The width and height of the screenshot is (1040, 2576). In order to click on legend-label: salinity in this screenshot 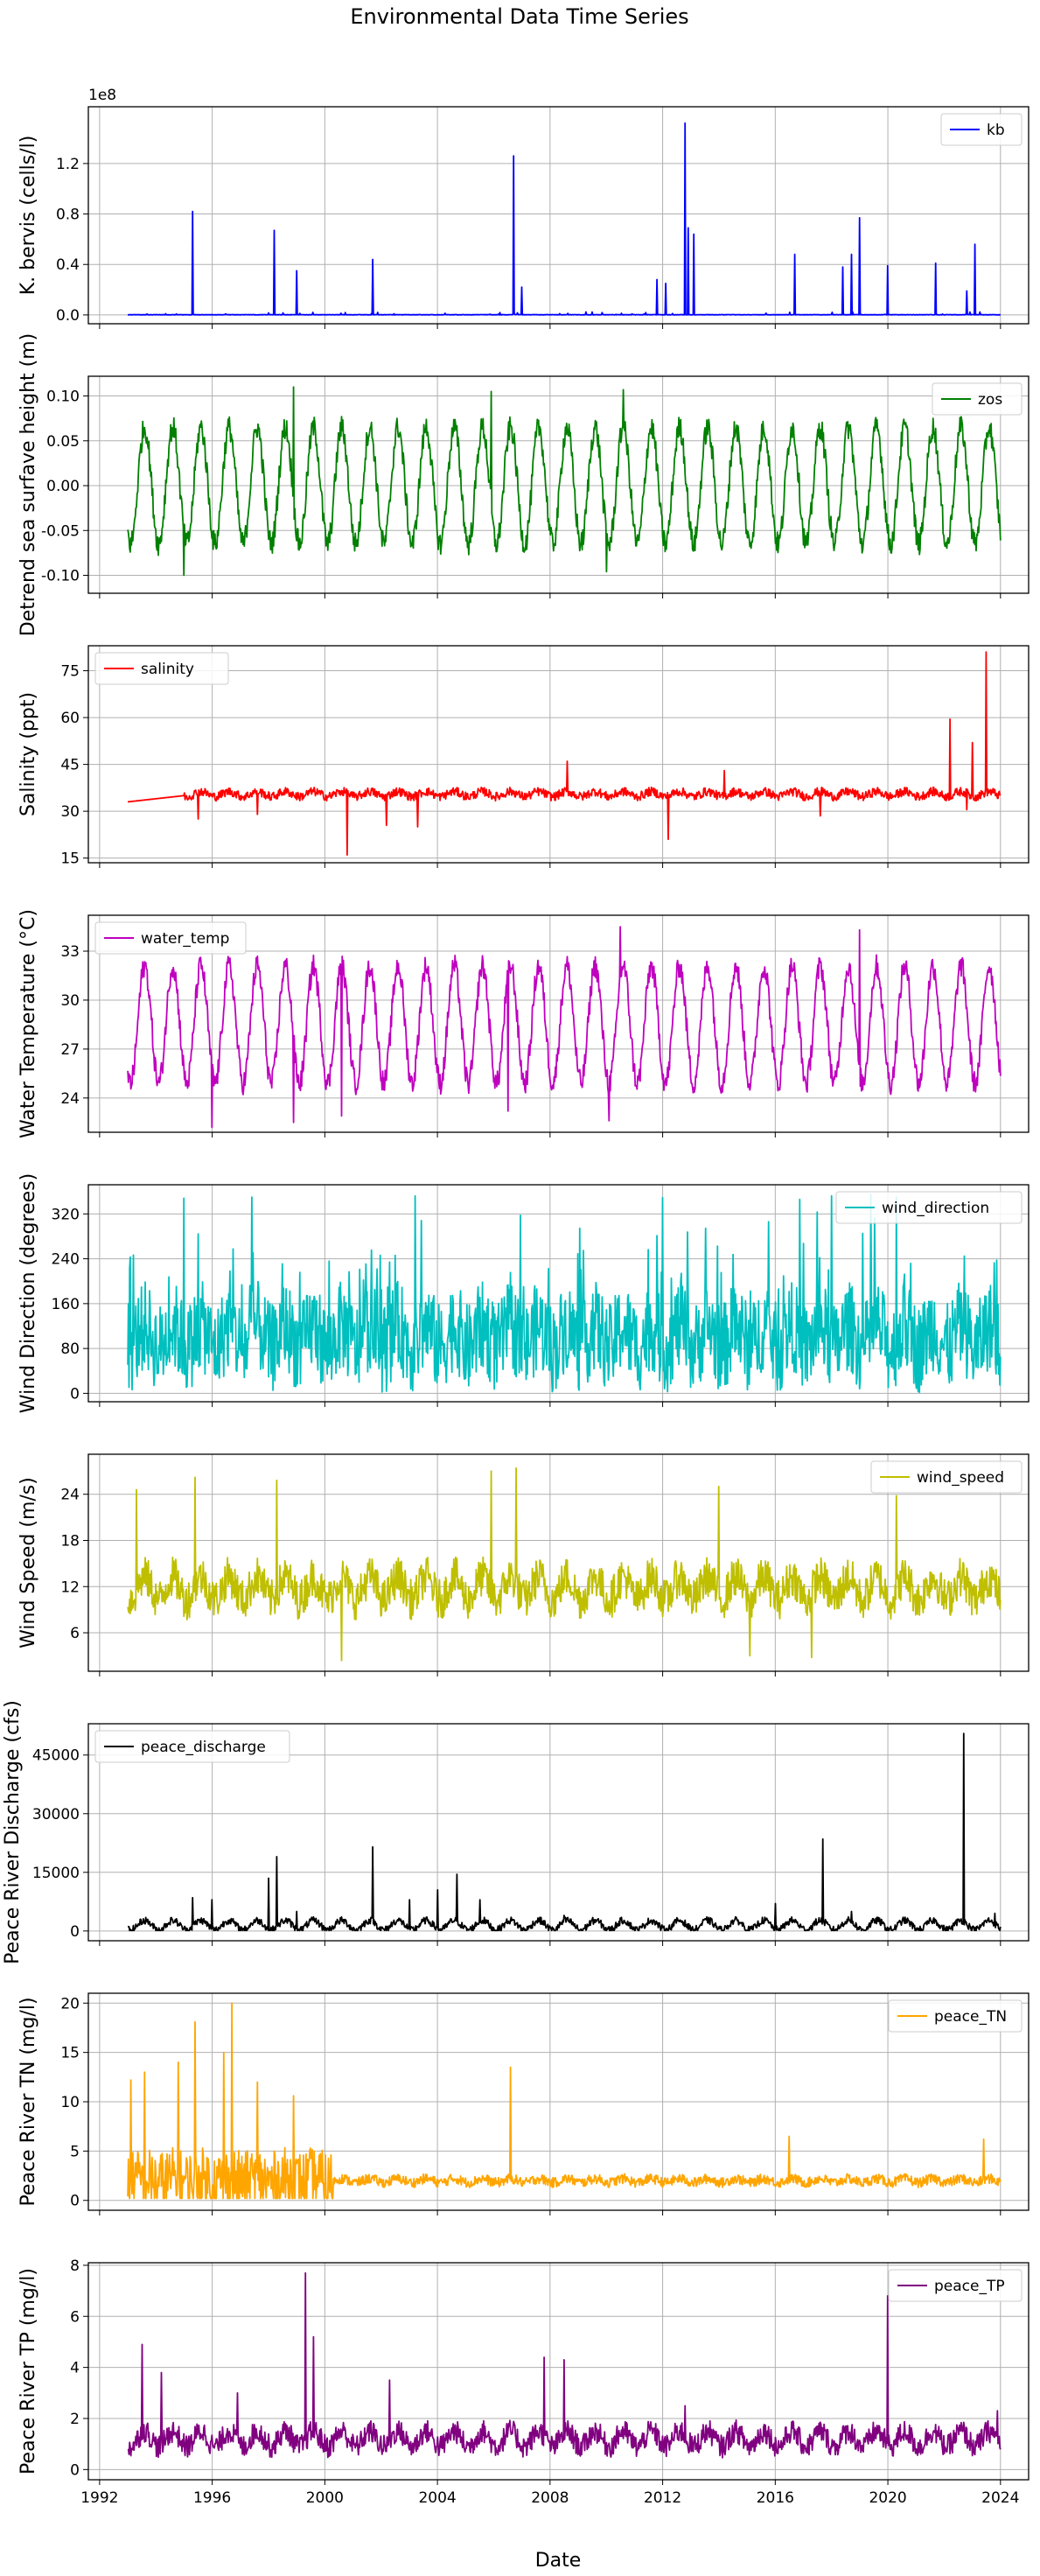, I will do `click(167, 669)`.